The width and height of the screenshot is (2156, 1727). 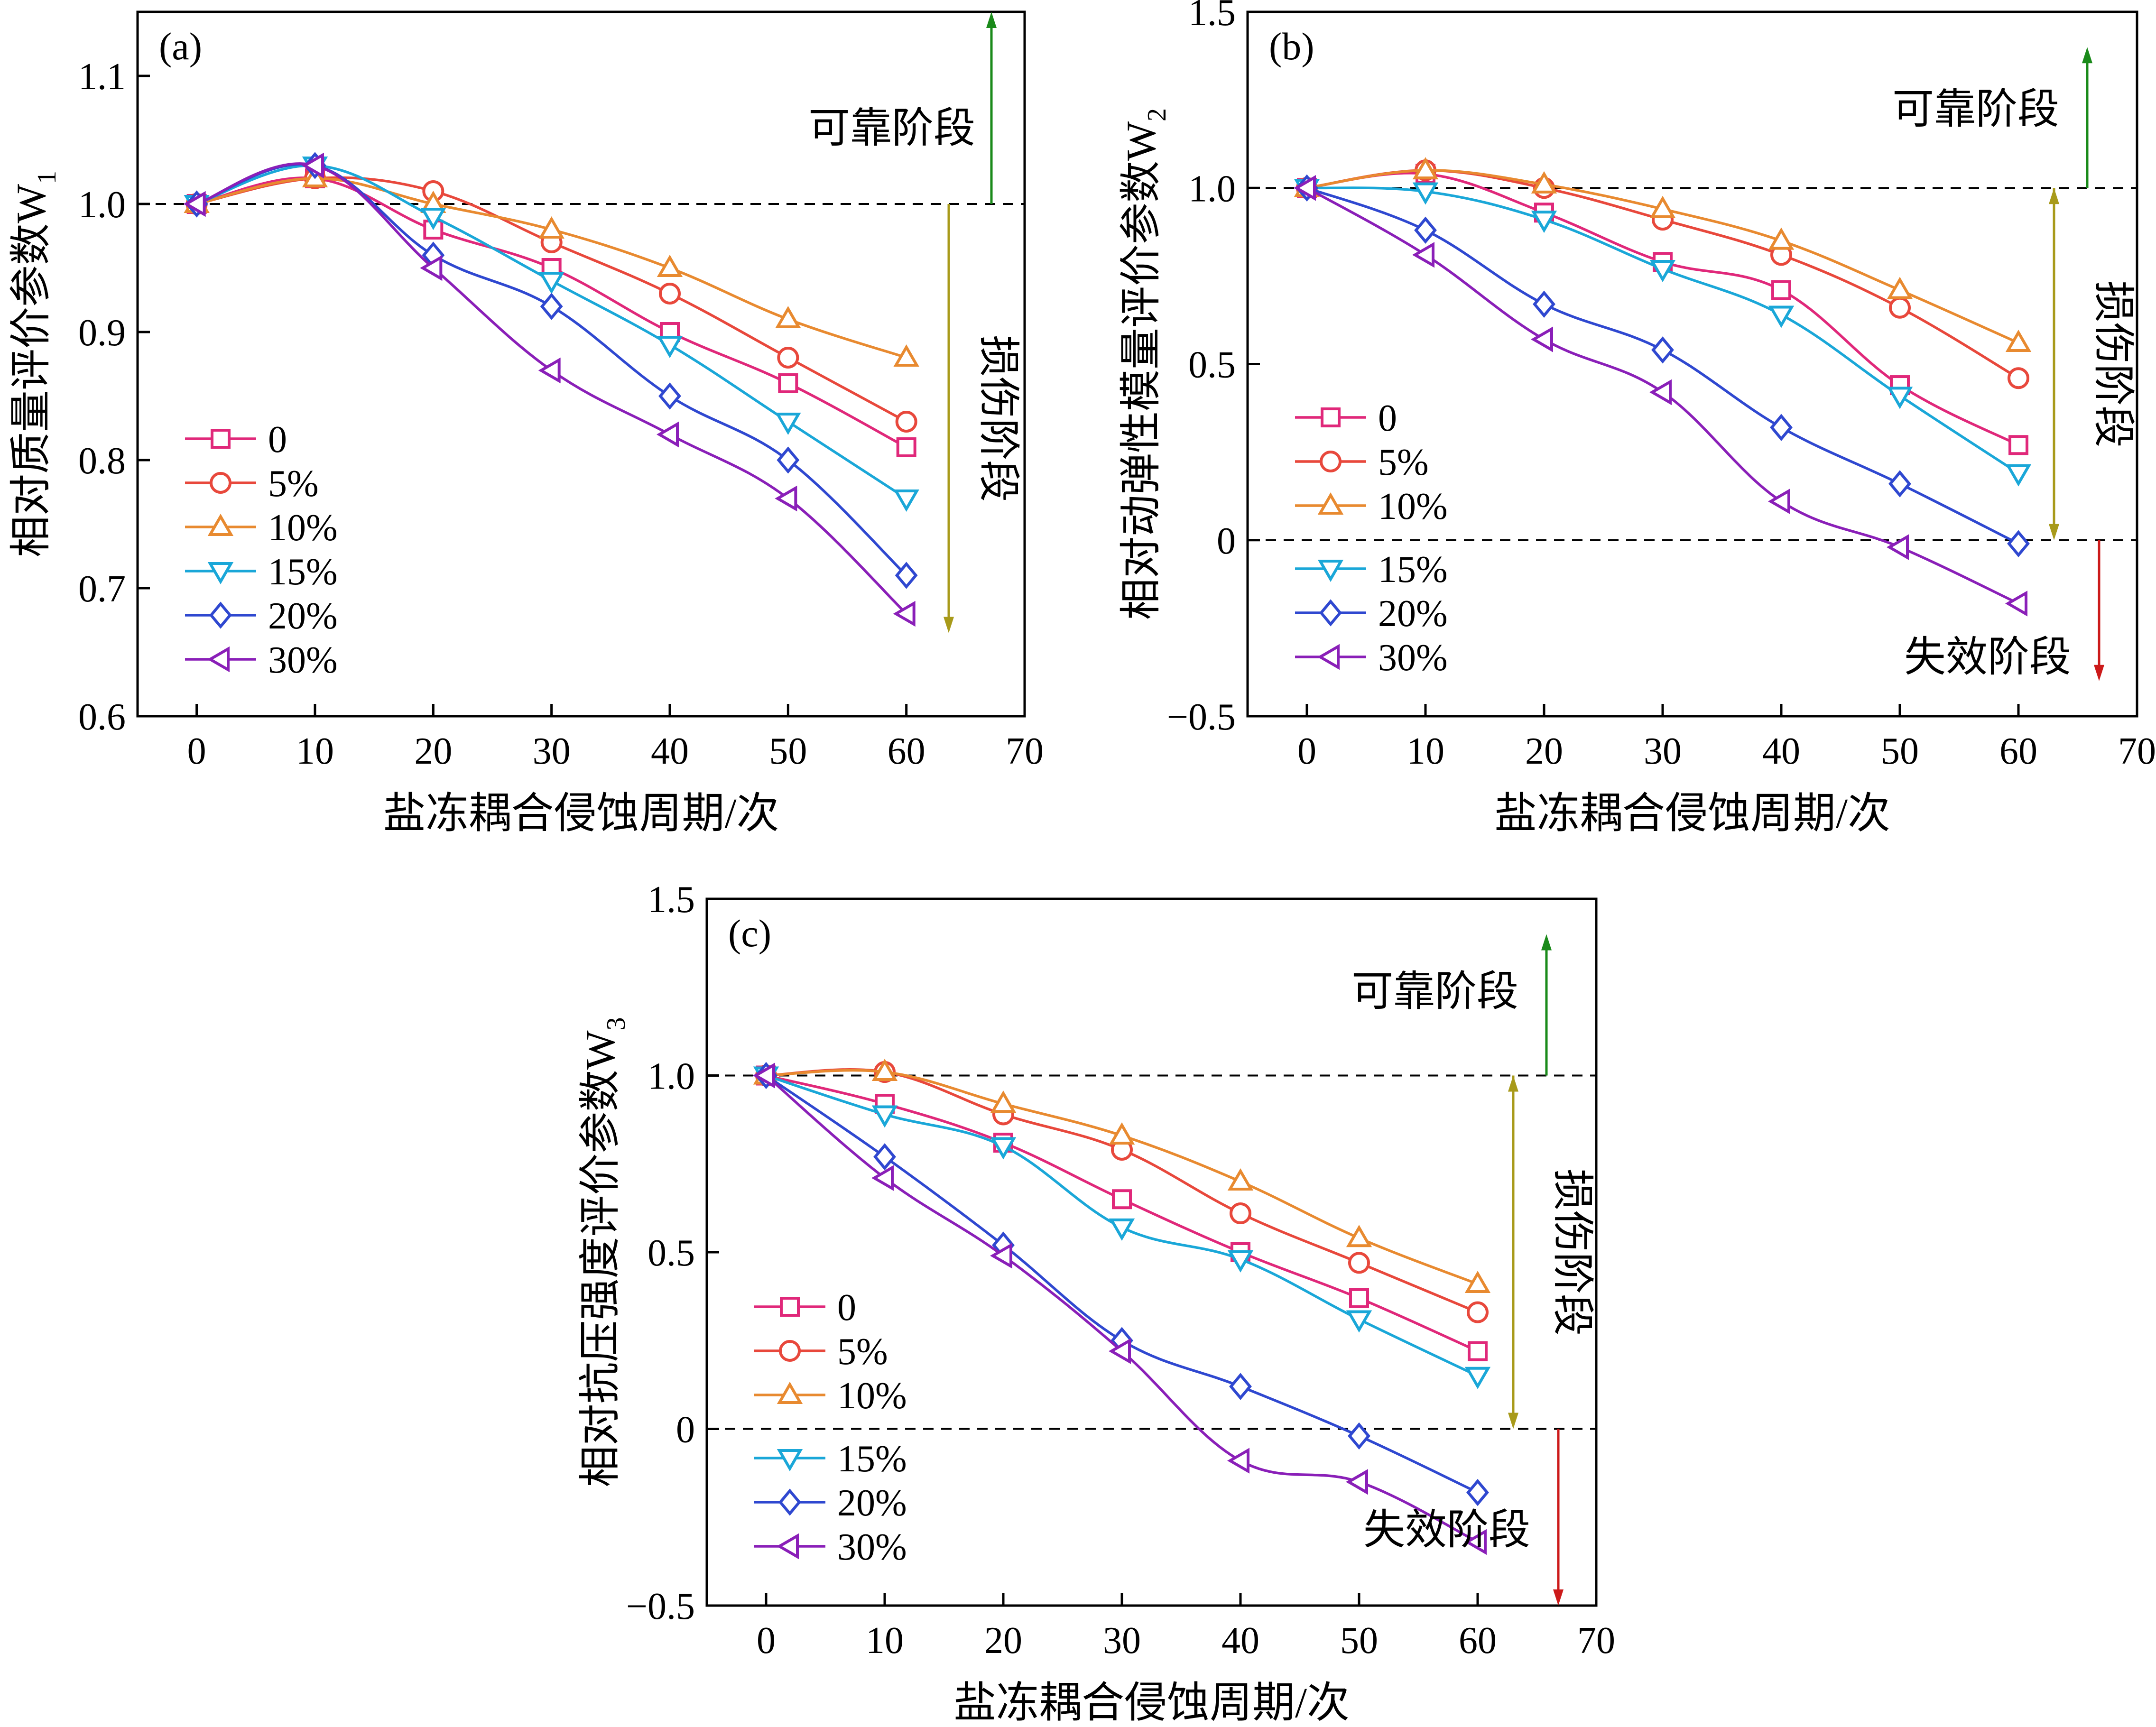 I want to click on y-axis-label-text: 相对抗压强度评价参数W, so click(x=601, y=1258).